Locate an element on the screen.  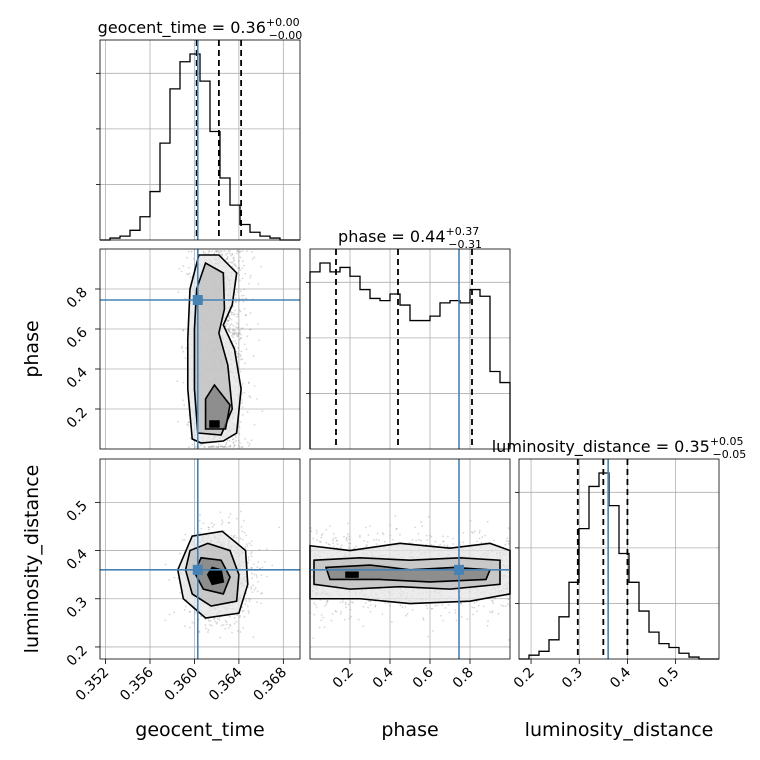
title-minus: −0.31 is located at coordinates (465, 244).